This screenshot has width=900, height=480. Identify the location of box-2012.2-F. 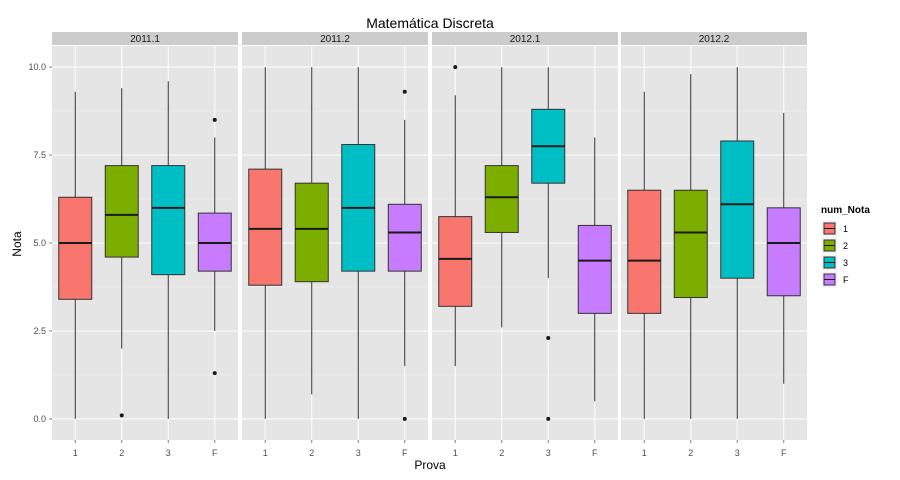
(783, 248).